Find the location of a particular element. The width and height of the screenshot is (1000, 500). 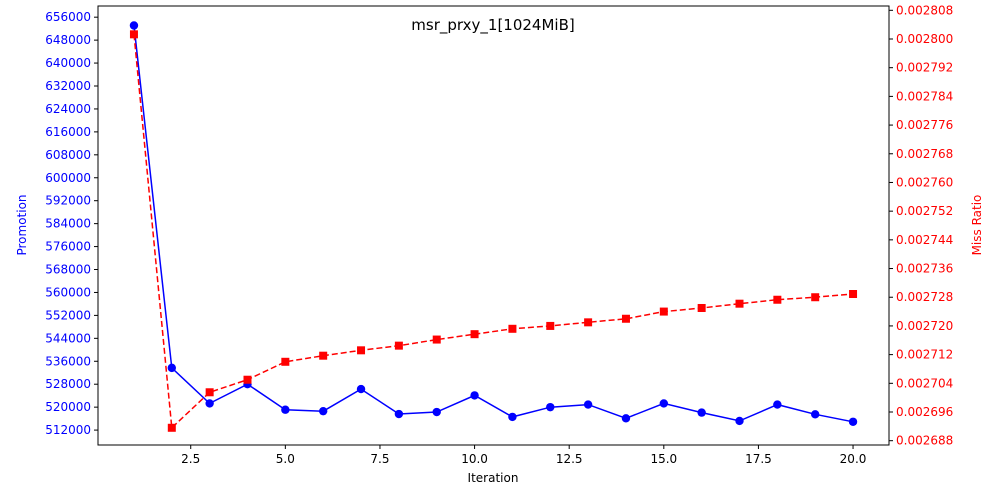

right-tick-label: 0.002744 is located at coordinates (924, 240).